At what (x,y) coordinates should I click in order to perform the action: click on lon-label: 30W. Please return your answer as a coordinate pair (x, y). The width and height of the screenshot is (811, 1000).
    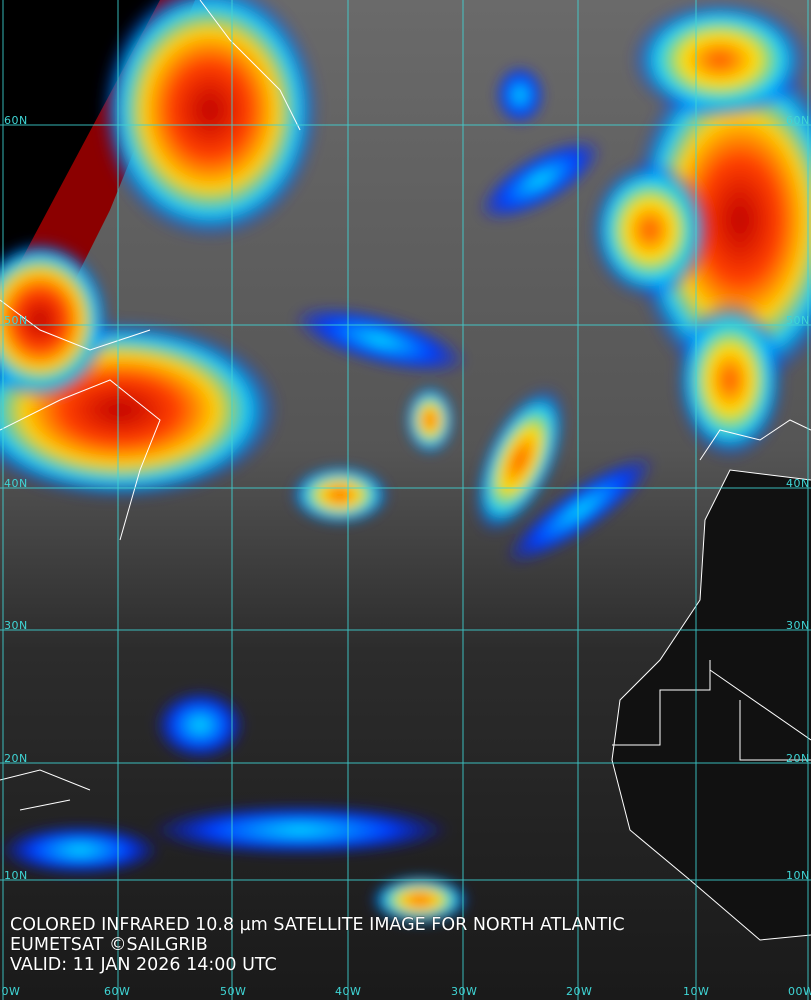
    Looking at the image, I should click on (464, 991).